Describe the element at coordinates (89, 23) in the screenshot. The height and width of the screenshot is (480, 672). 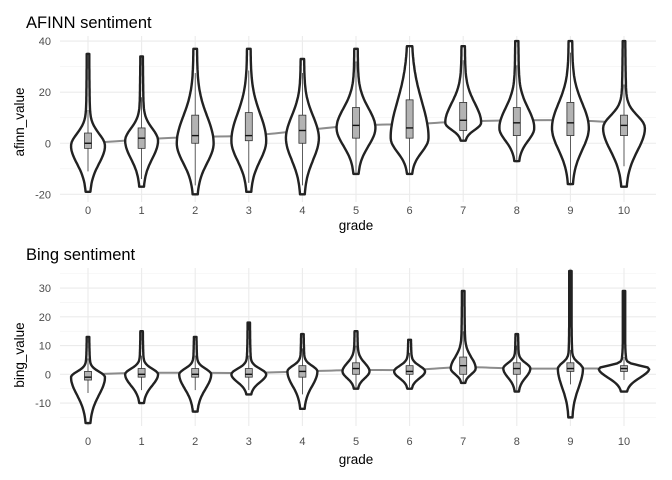
I see `afinn-title: AFINN sentiment` at that location.